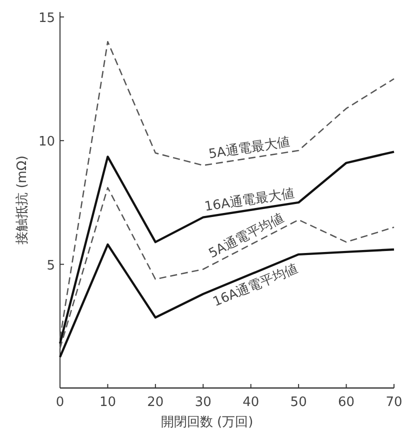  What do you see at coordinates (255, 286) in the screenshot?
I see `text: 16A通電平均値` at bounding box center [255, 286].